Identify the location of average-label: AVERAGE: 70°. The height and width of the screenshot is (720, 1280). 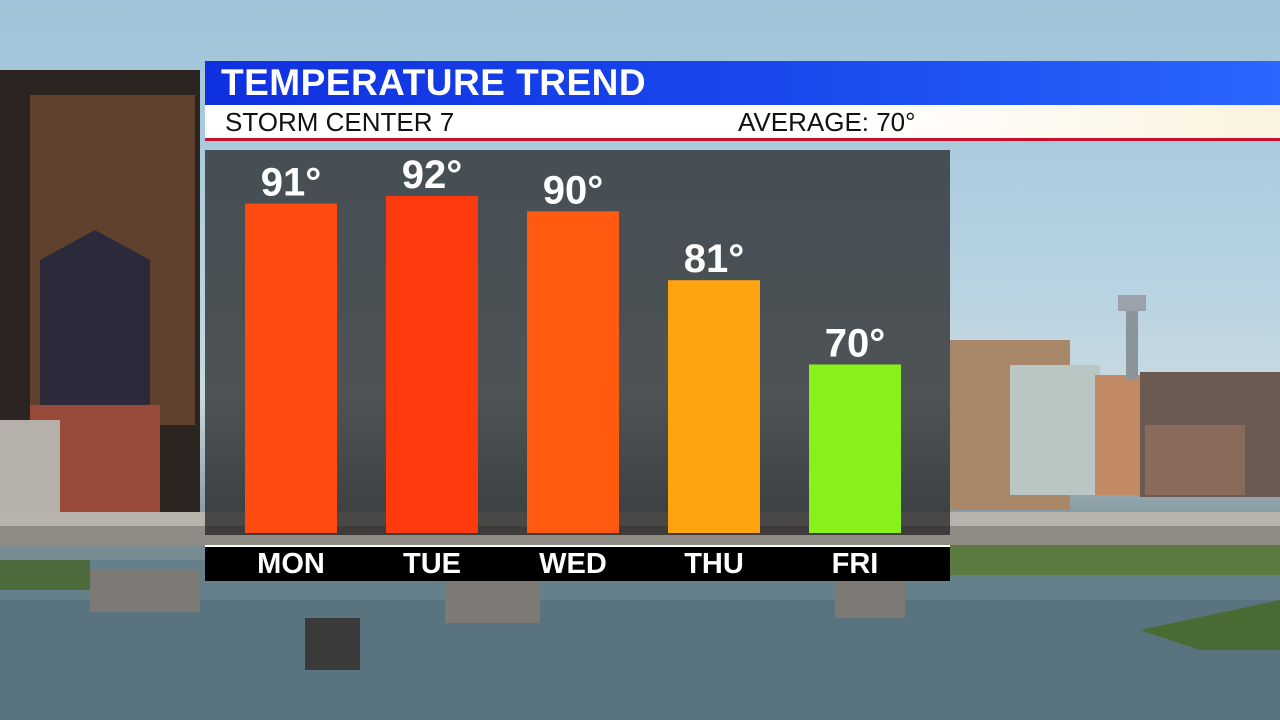
(827, 122).